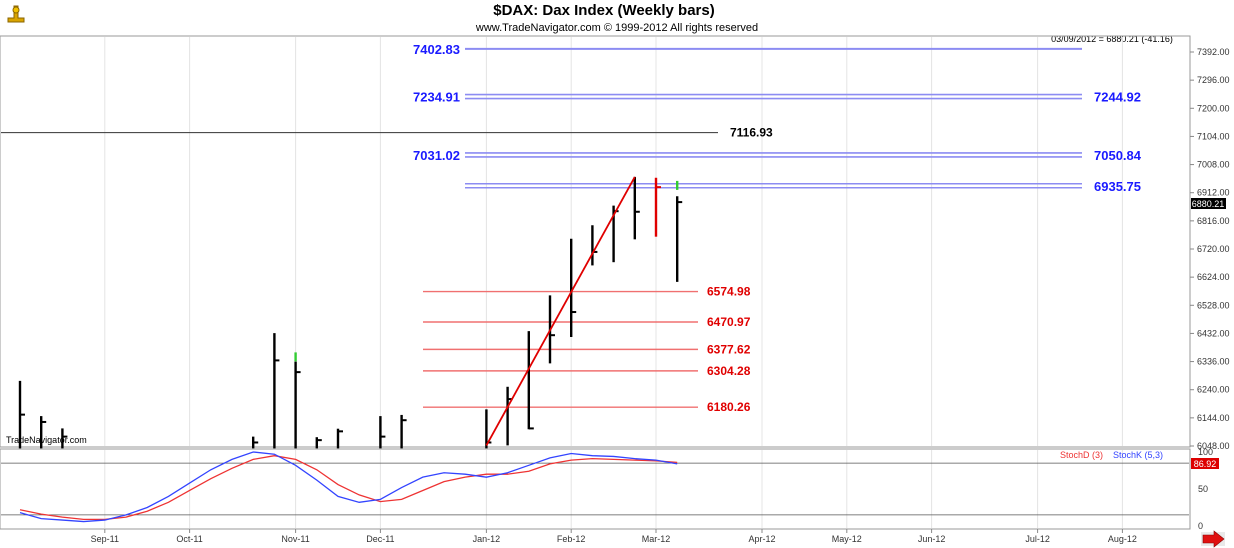 The height and width of the screenshot is (548, 1234). Describe the element at coordinates (1213, 539) in the screenshot. I see `scroll-right-arrow-icon` at that location.